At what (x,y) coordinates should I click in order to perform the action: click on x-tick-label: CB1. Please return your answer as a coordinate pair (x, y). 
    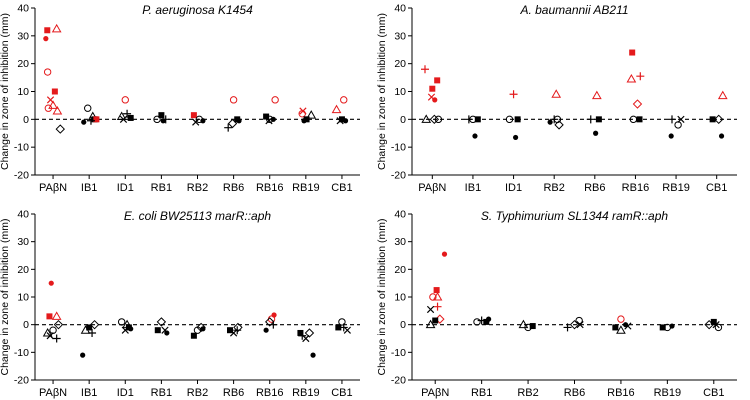
    Looking at the image, I should click on (716, 188).